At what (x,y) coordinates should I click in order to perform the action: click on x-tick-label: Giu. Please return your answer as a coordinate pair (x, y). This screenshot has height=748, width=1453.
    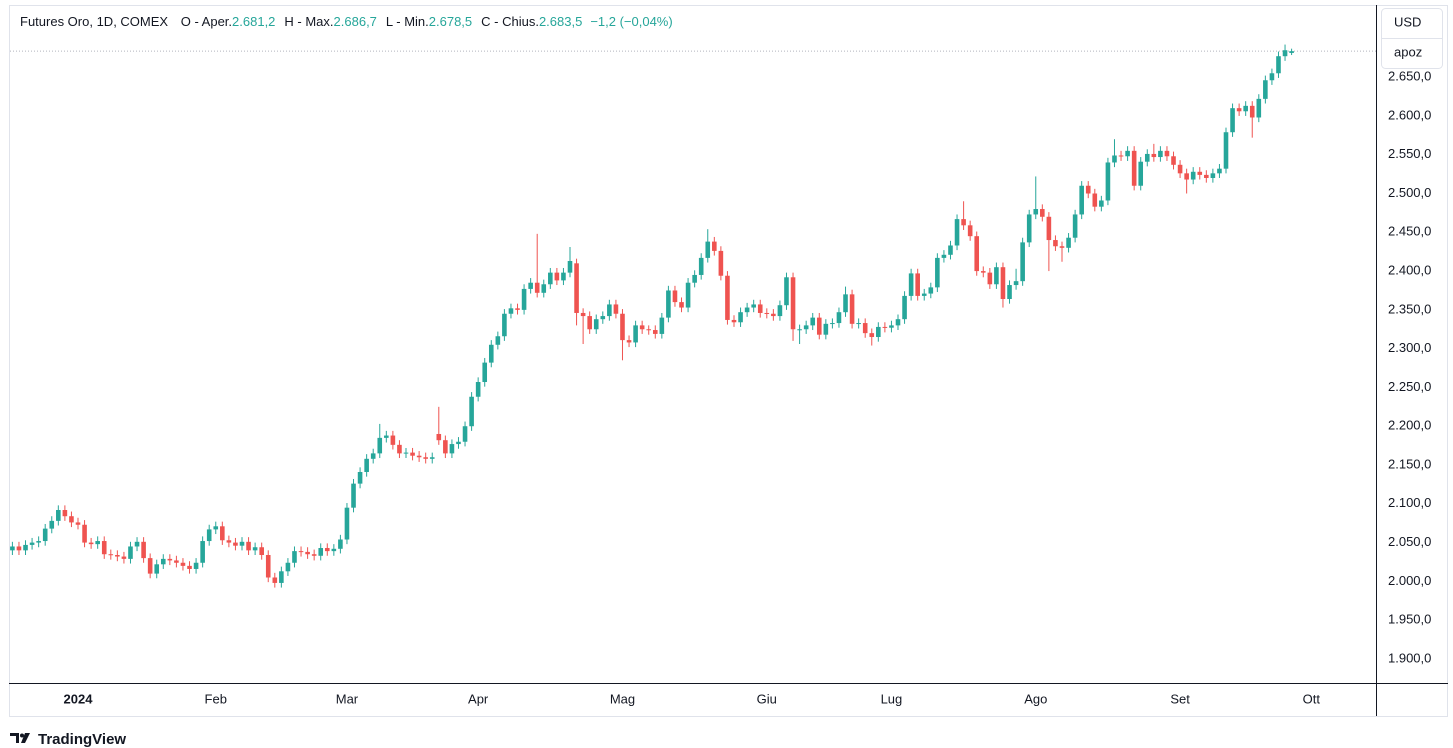
    Looking at the image, I should click on (767, 698).